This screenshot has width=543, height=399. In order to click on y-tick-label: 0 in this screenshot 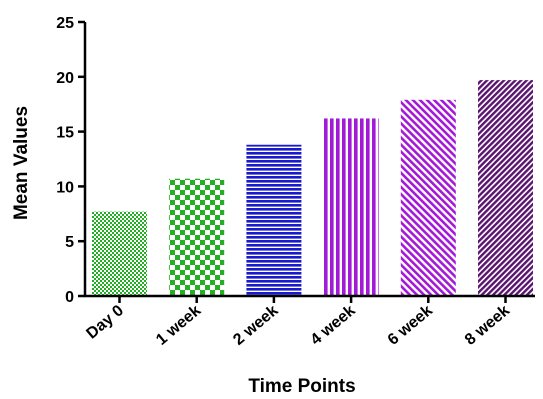, I will do `click(69, 297)`.